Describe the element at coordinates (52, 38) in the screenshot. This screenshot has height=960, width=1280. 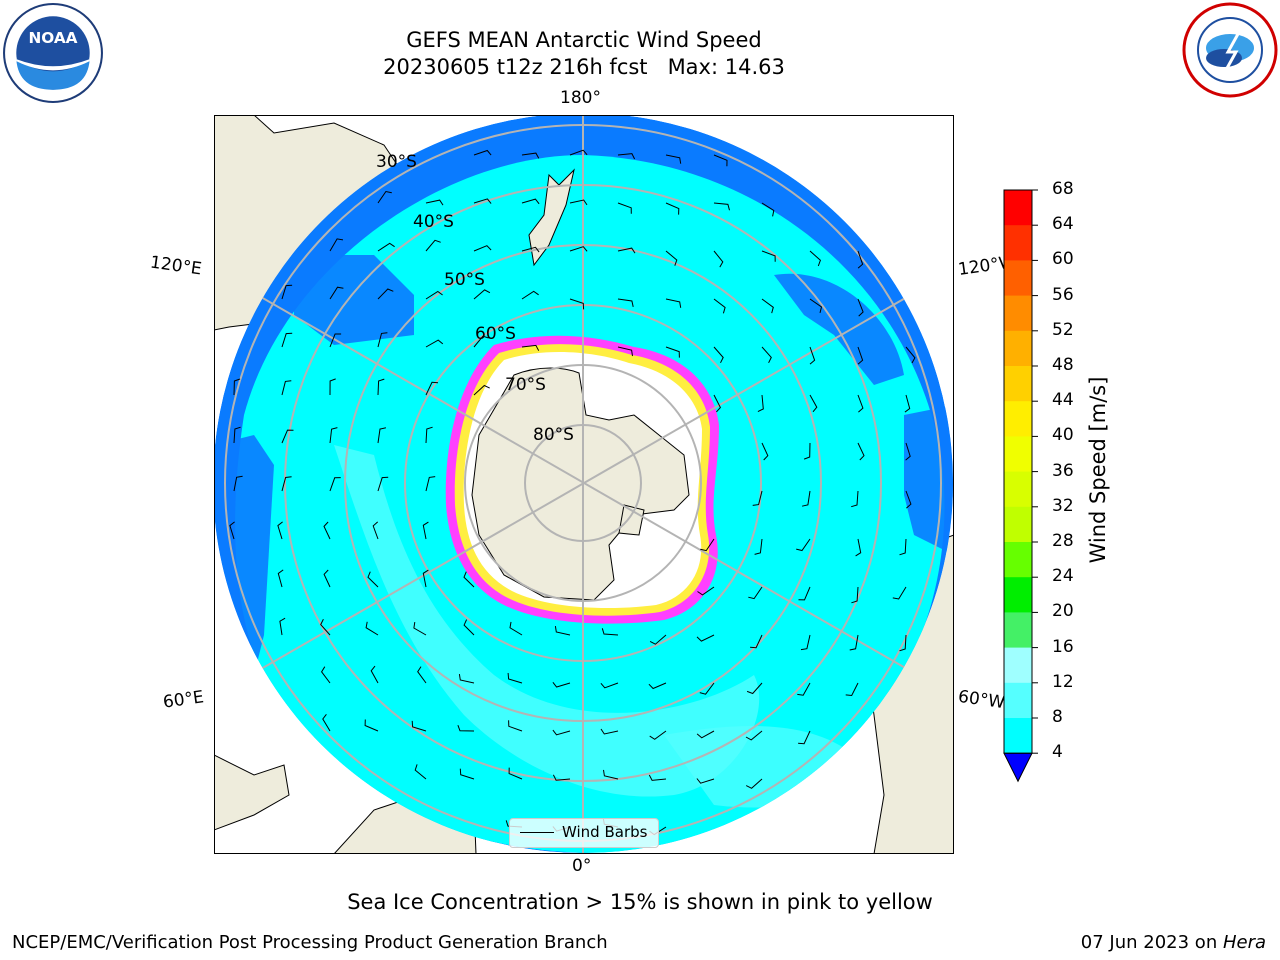
I see `svg-text: NOAA` at that location.